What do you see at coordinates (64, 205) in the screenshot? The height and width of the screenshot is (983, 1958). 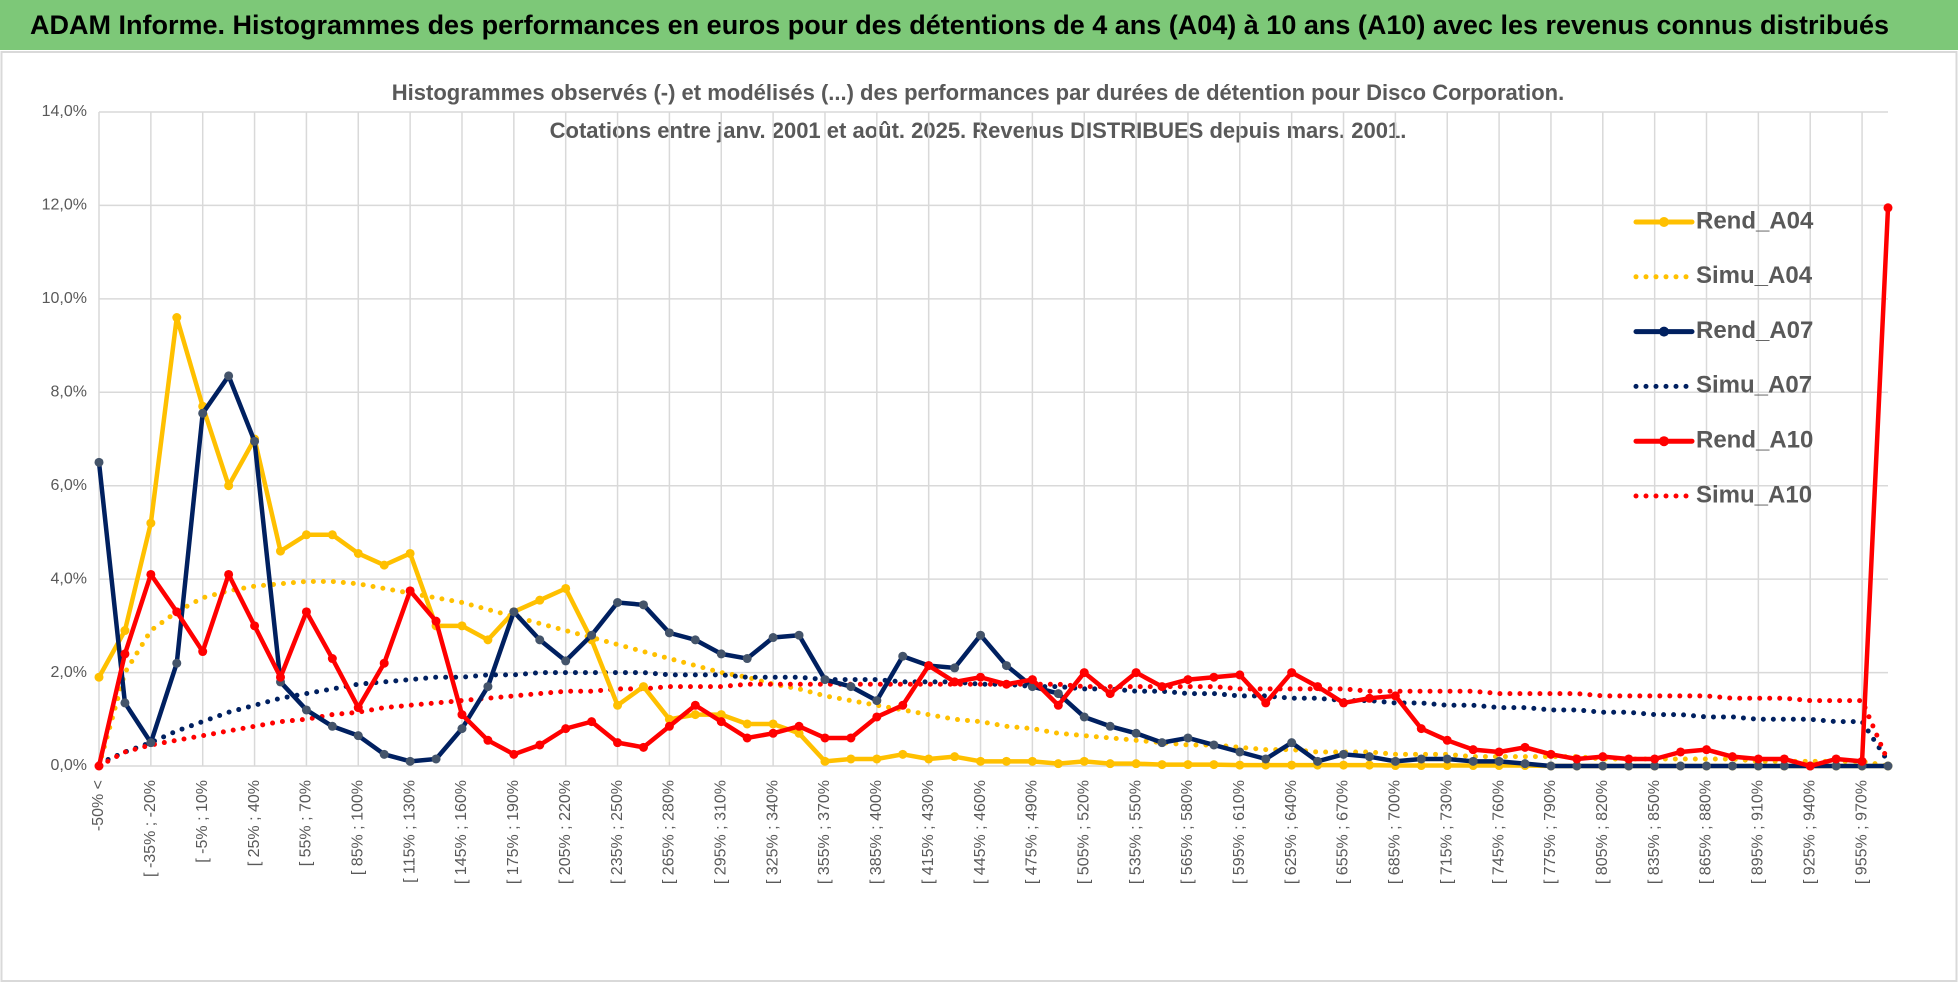 I see `y-tick-label: 12,0%` at bounding box center [64, 205].